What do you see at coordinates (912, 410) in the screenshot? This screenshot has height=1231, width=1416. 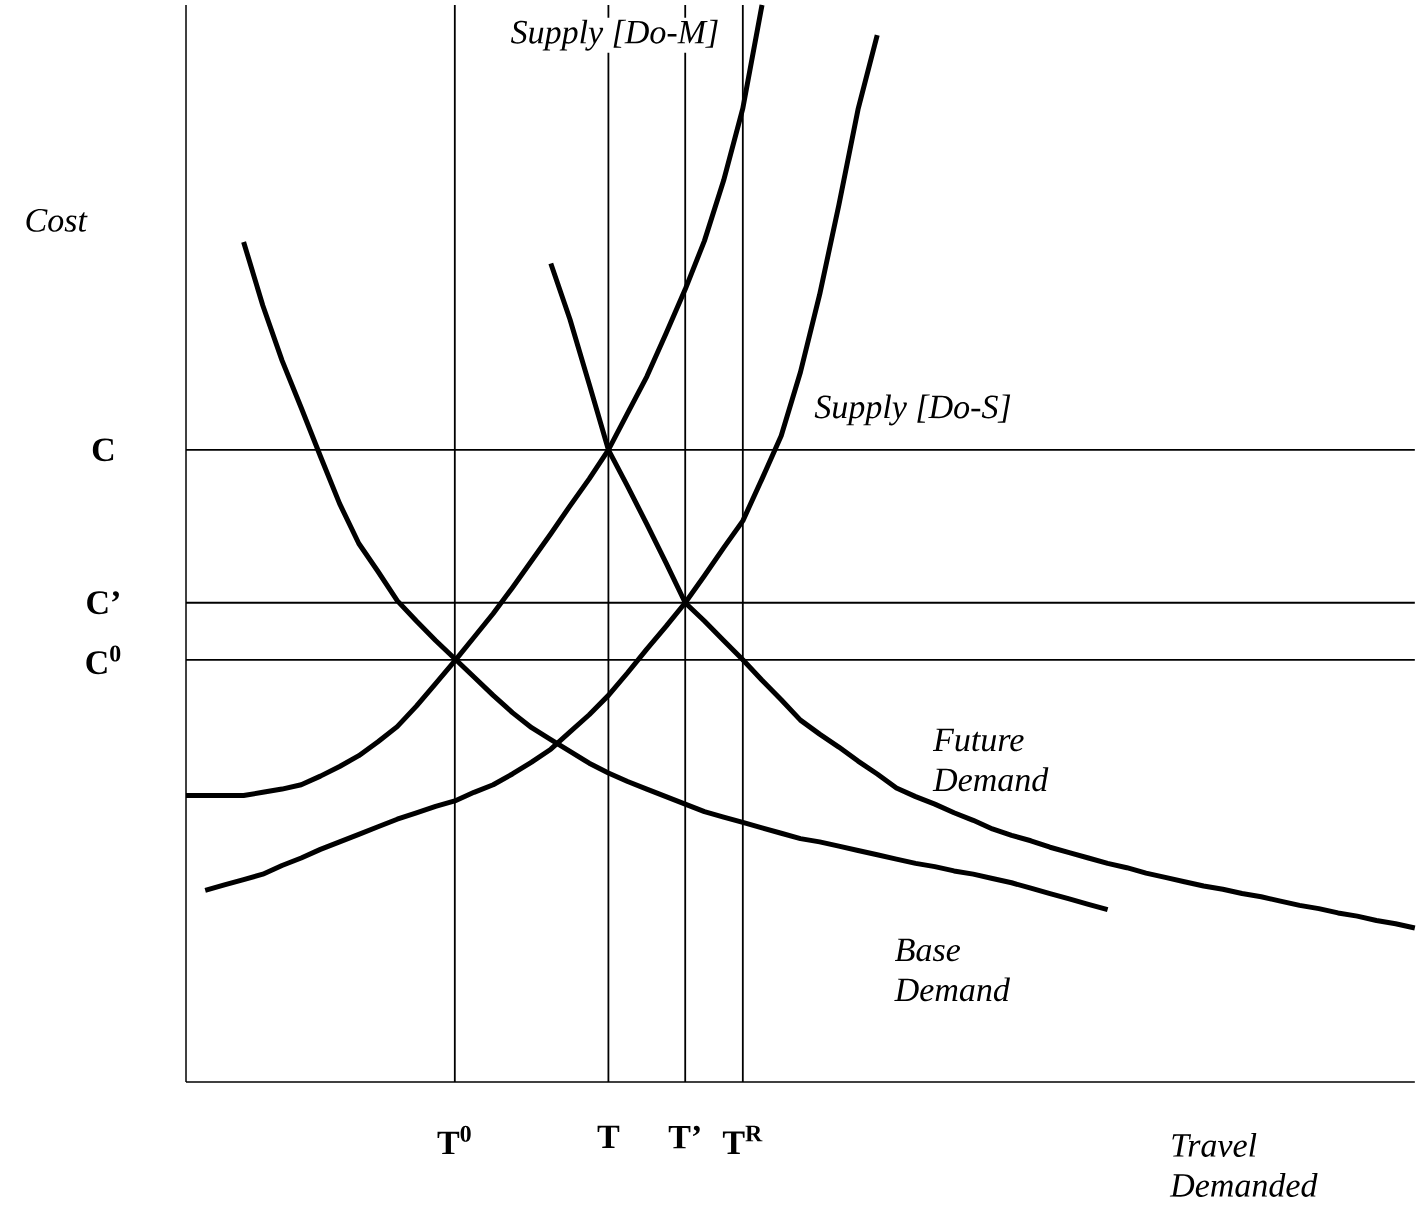 I see `series-label: Supply [Do-S]` at bounding box center [912, 410].